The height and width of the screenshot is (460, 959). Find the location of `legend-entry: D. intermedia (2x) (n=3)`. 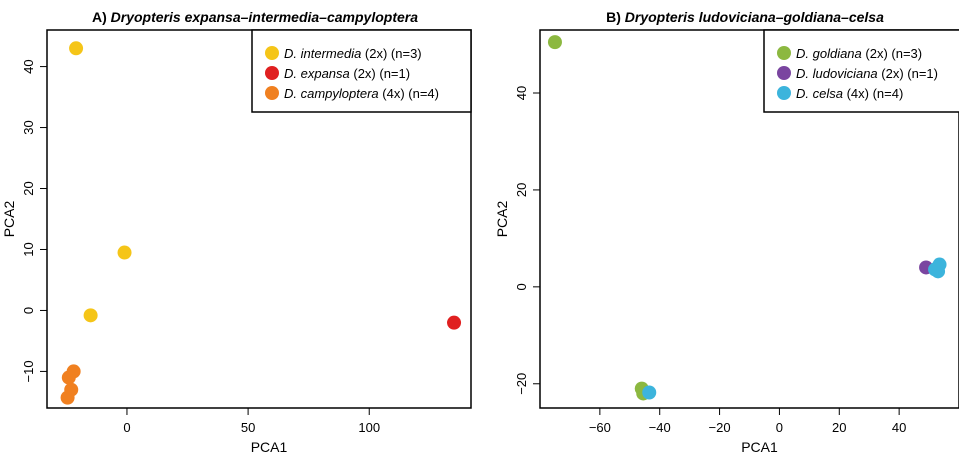

legend-entry: D. intermedia (2x) (n=3) is located at coordinates (353, 53).